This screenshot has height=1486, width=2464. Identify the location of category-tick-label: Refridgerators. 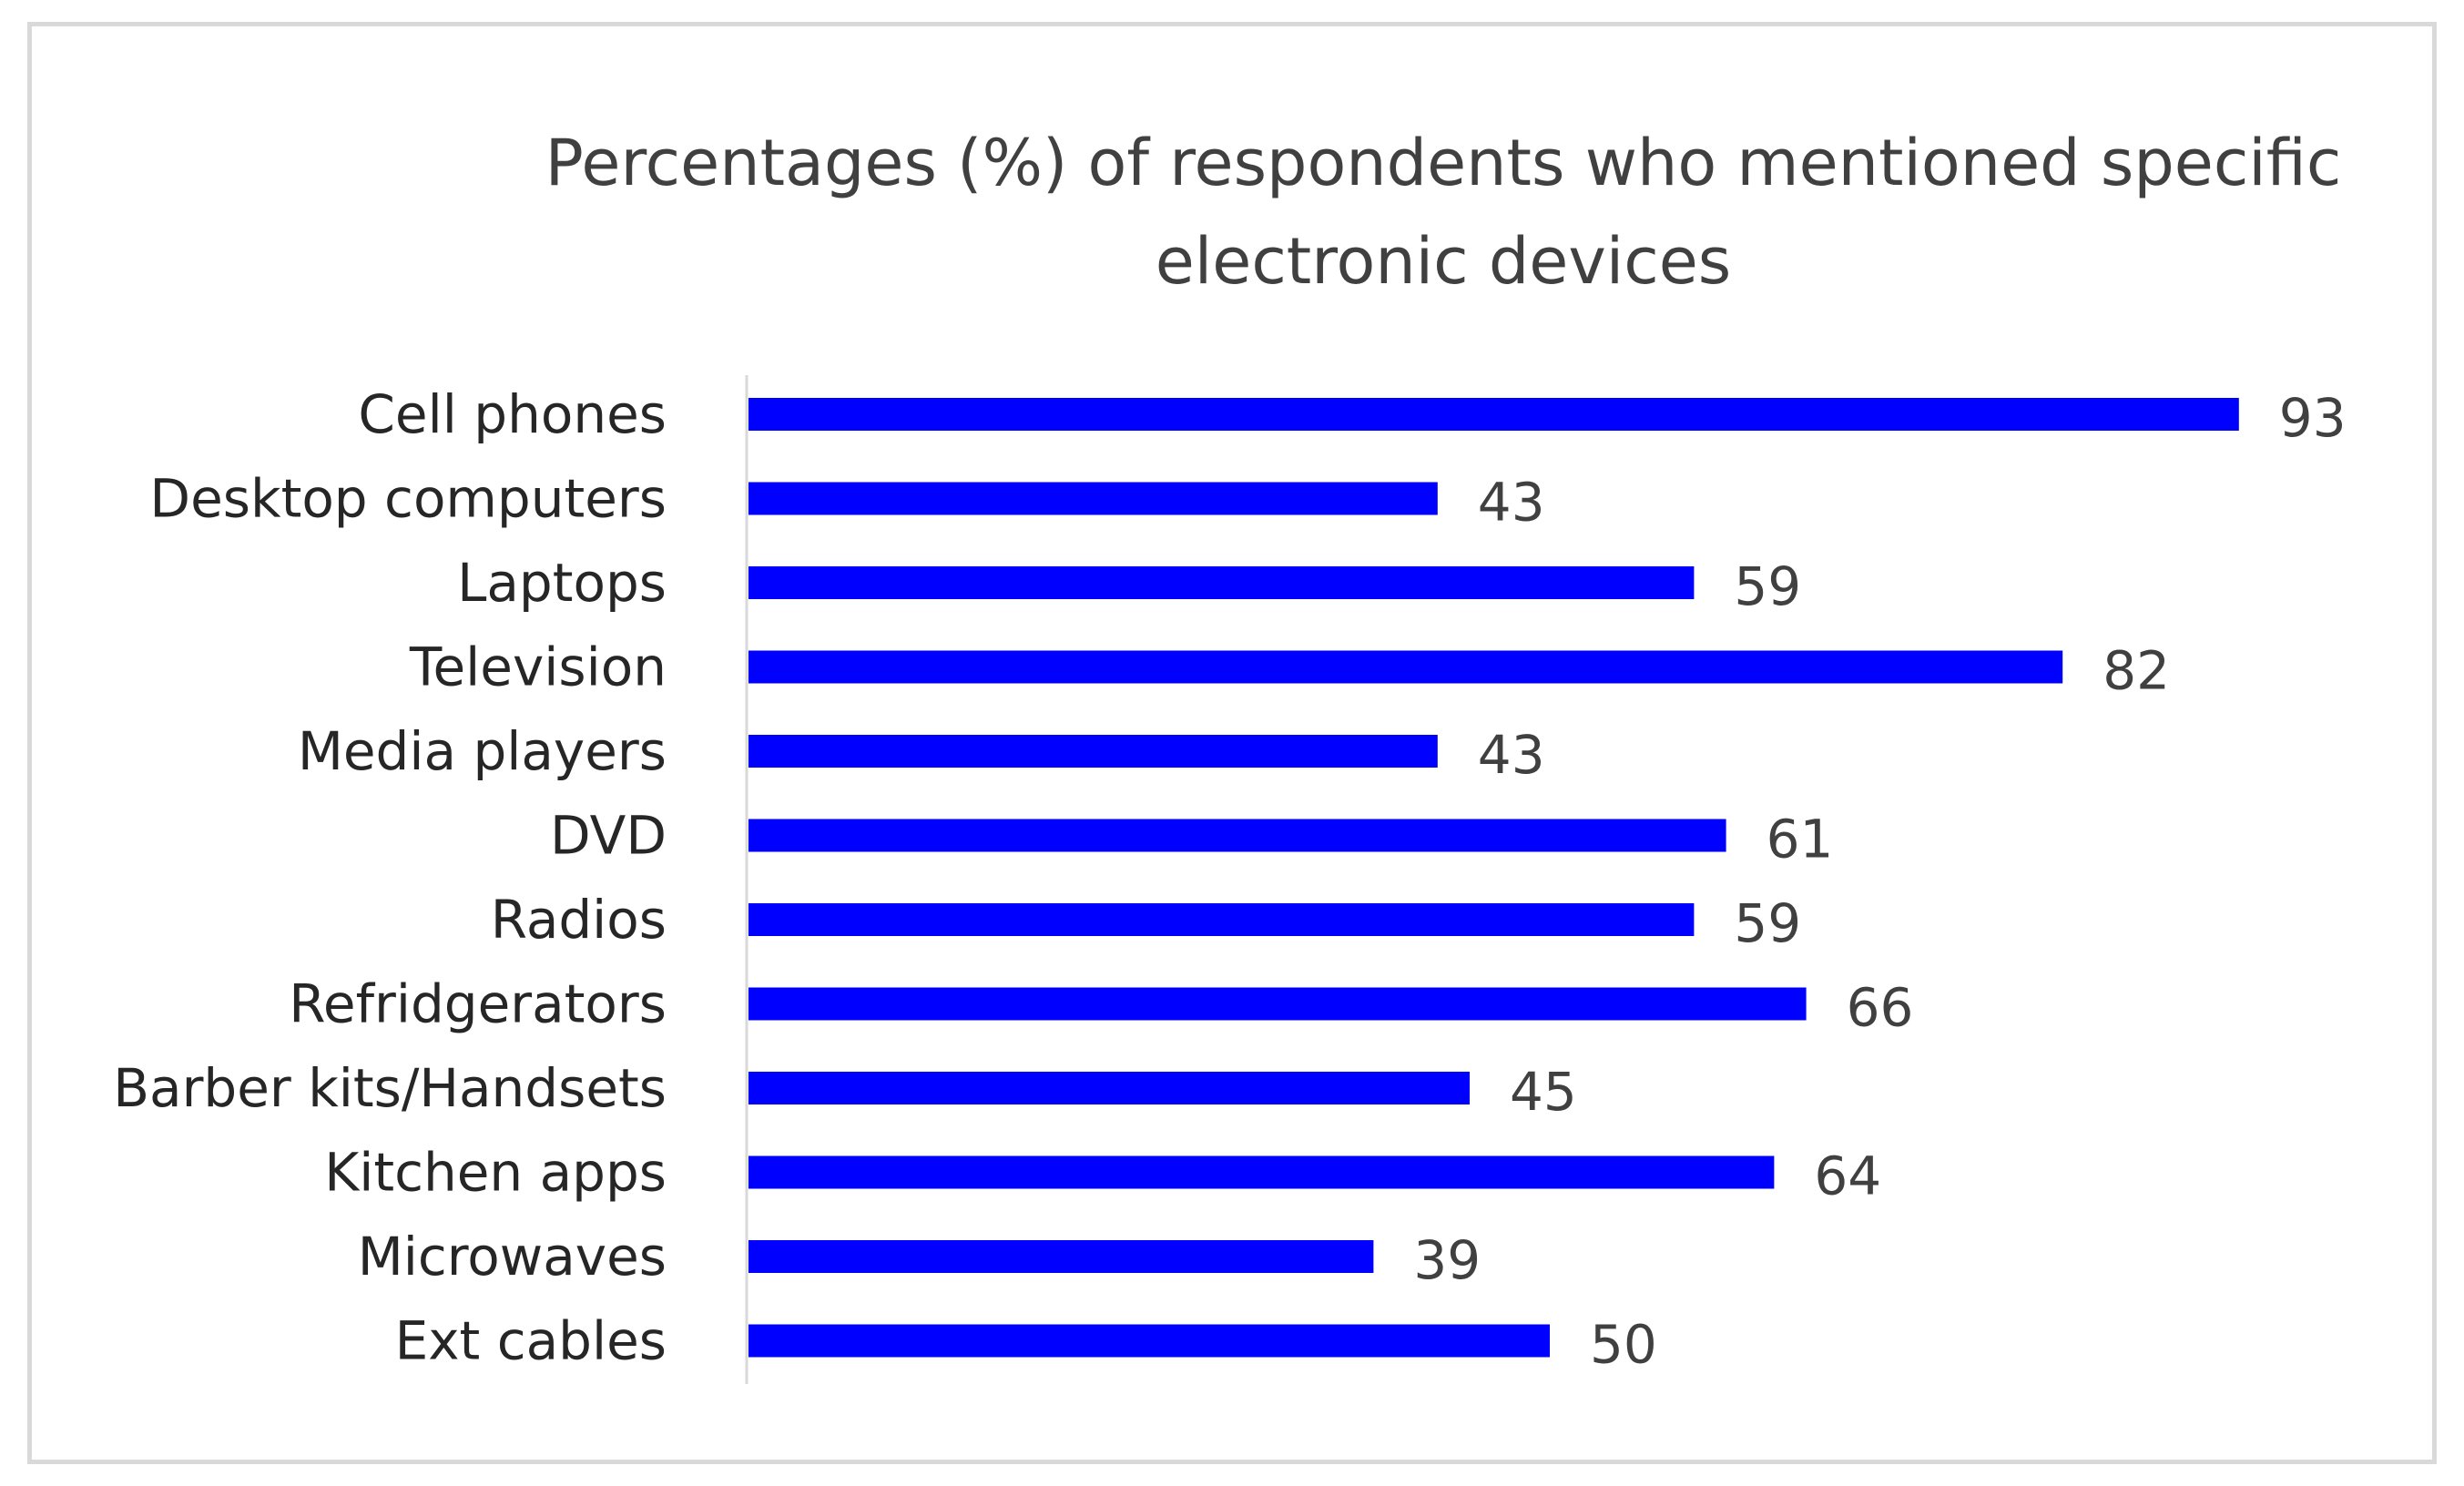
(478, 1004).